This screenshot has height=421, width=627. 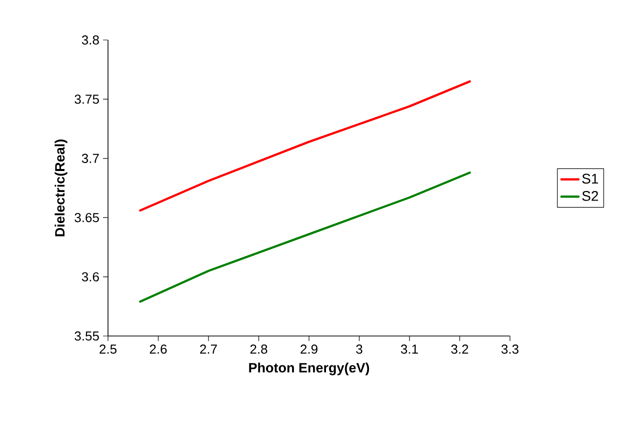 What do you see at coordinates (108, 349) in the screenshot?
I see `x-tick-label: 2.5` at bounding box center [108, 349].